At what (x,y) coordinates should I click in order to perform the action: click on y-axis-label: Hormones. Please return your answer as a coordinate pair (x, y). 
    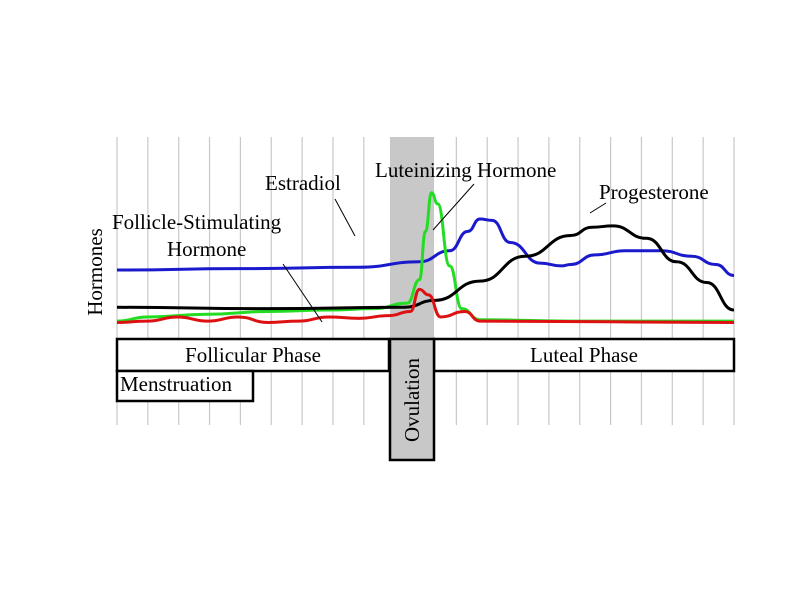
    Looking at the image, I should click on (95, 272).